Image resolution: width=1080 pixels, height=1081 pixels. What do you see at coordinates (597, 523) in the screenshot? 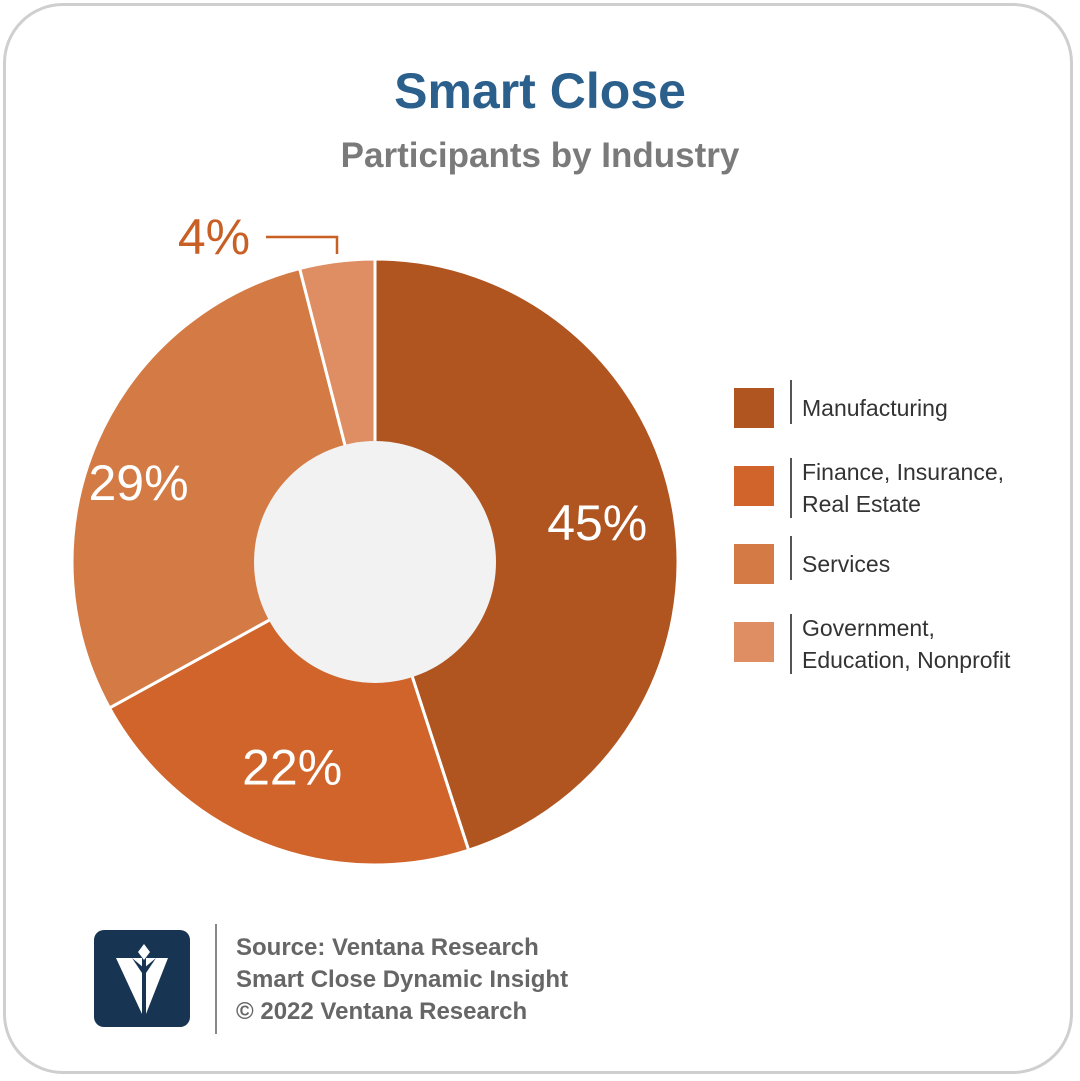
I see `data-label-manufacturing: 45%` at bounding box center [597, 523].